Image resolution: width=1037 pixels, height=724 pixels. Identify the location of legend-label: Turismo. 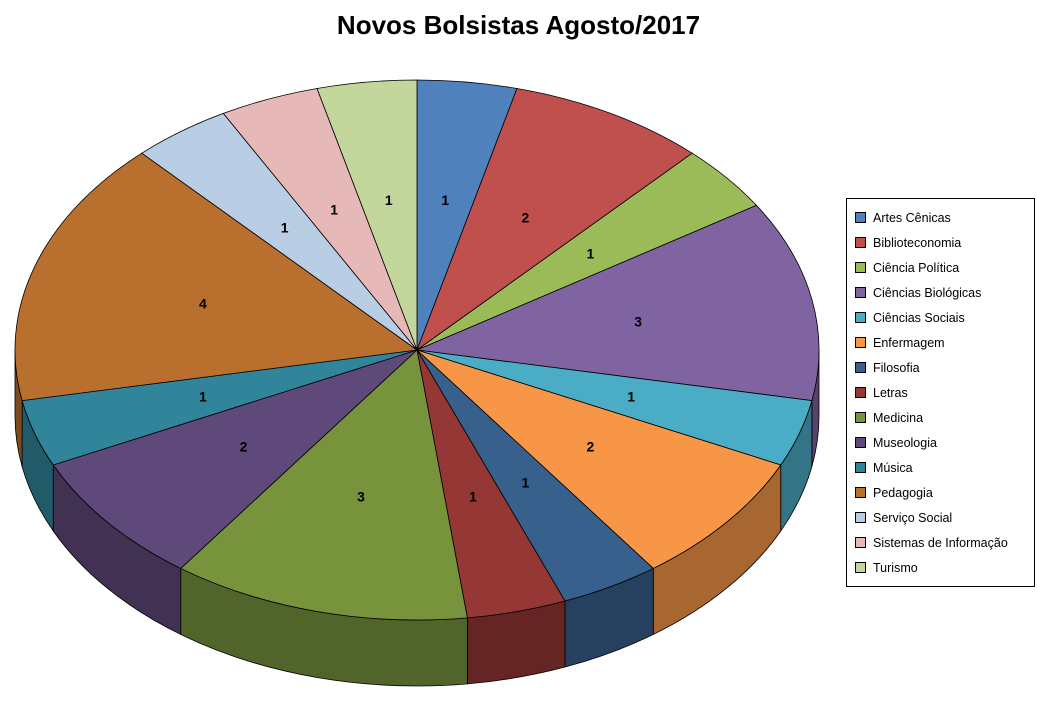
(895, 567).